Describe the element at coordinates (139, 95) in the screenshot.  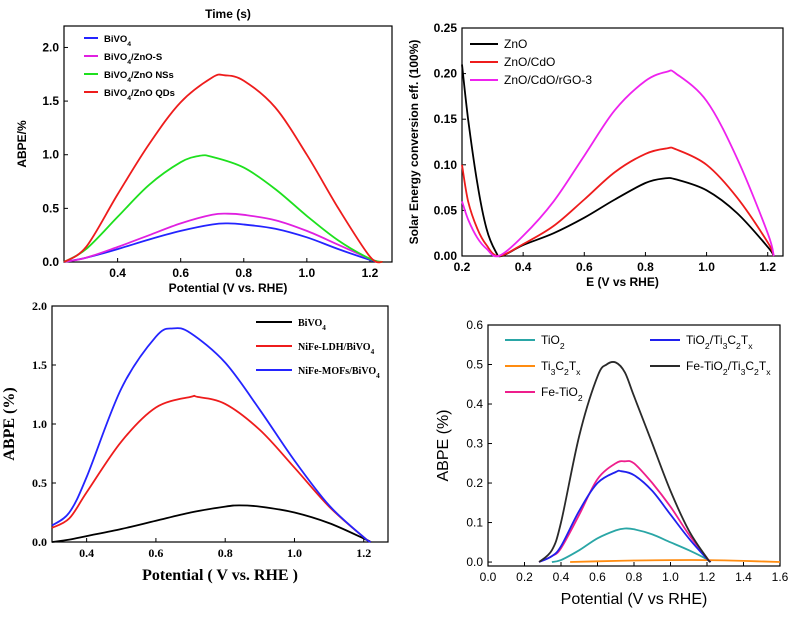
I see `legend-label-4: BiVO4/ZnO QDs` at that location.